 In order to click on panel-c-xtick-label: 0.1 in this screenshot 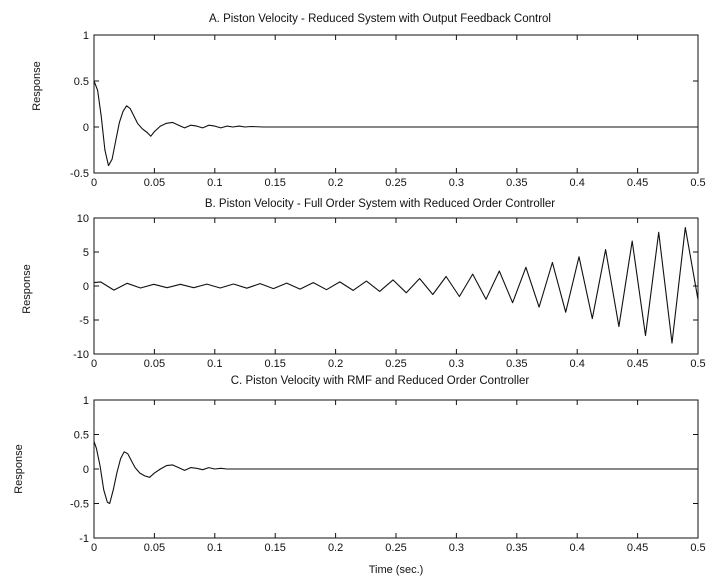, I will do `click(214, 548)`.